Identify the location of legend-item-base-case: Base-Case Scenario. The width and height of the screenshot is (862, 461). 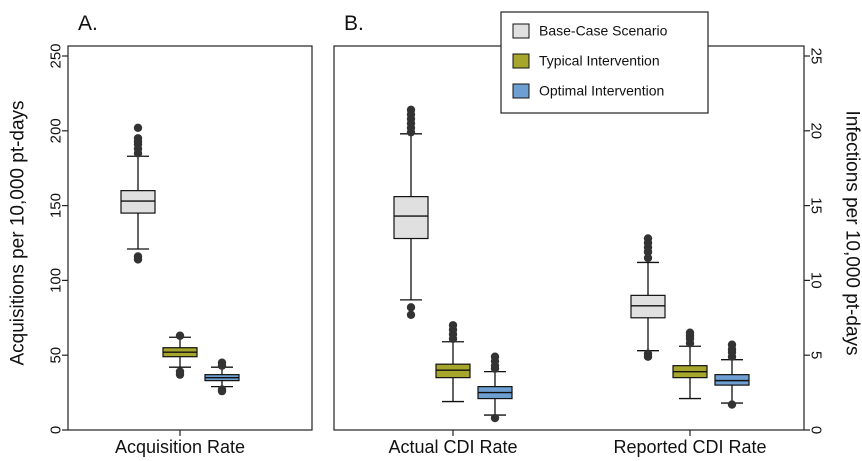
(590, 31).